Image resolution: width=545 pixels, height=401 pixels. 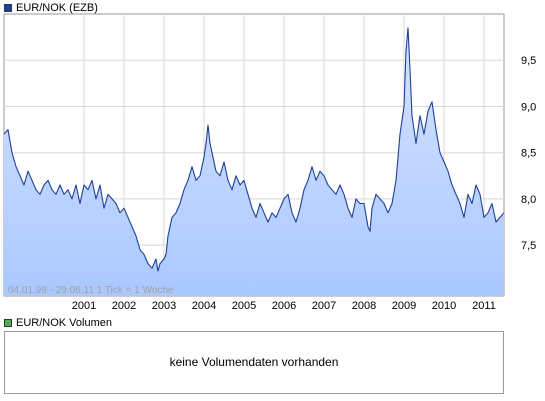 I want to click on legend-volume-swatch-icon, so click(x=8, y=323).